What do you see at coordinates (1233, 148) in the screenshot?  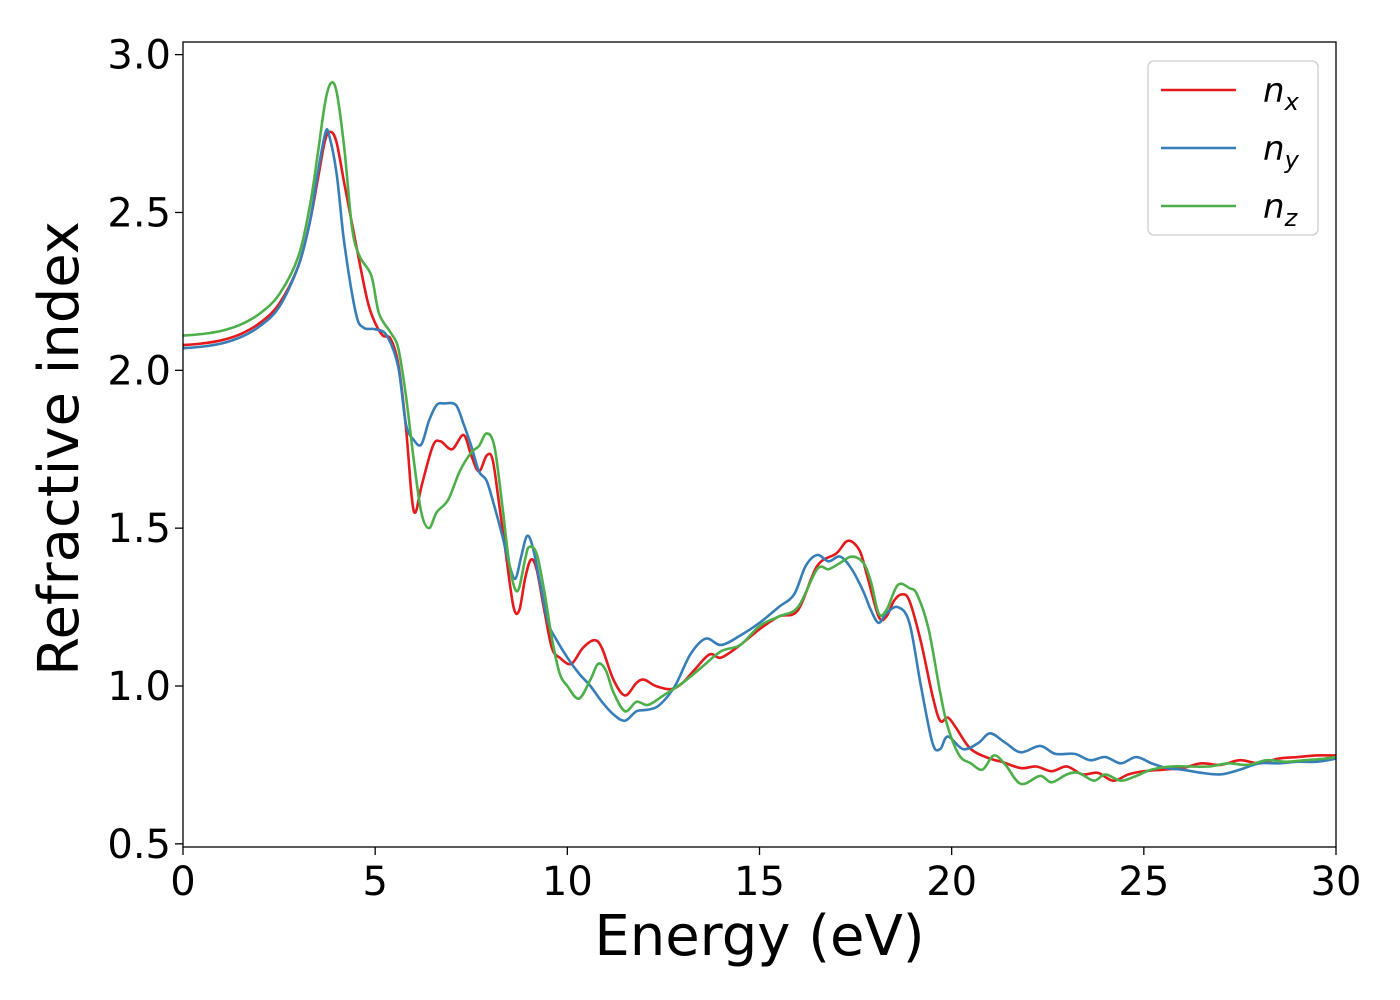 I see `legend: nx ny nz` at bounding box center [1233, 148].